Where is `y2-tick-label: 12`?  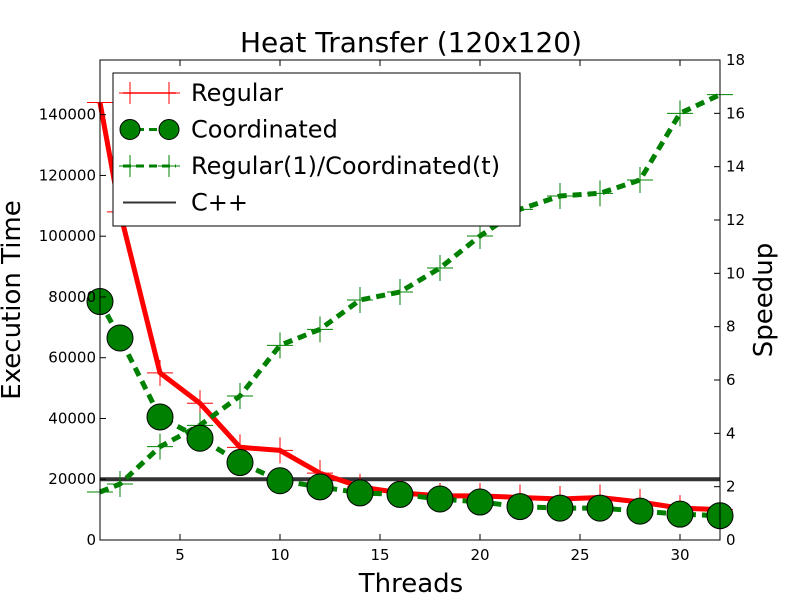 y2-tick-label: 12 is located at coordinates (735, 220).